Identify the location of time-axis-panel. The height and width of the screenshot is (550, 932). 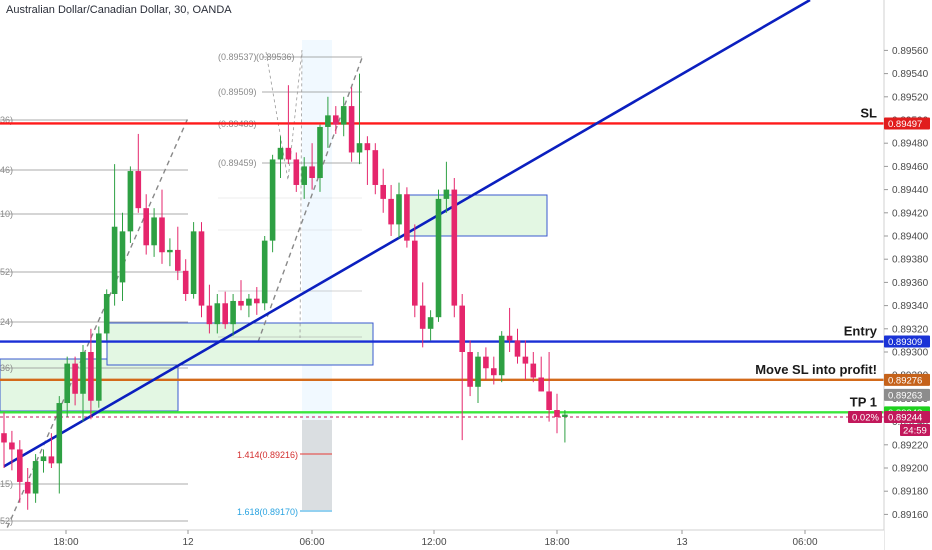
(442, 540).